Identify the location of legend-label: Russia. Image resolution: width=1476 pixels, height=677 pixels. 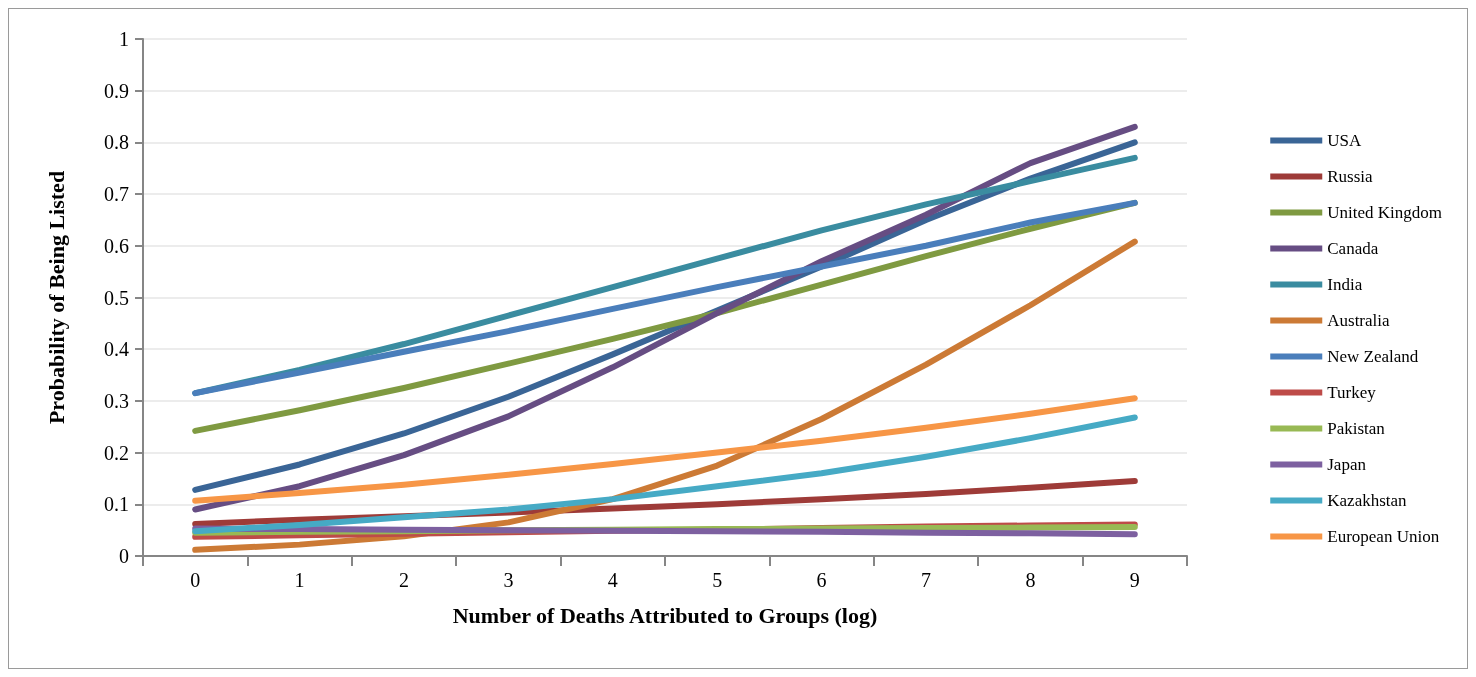
(1350, 176).